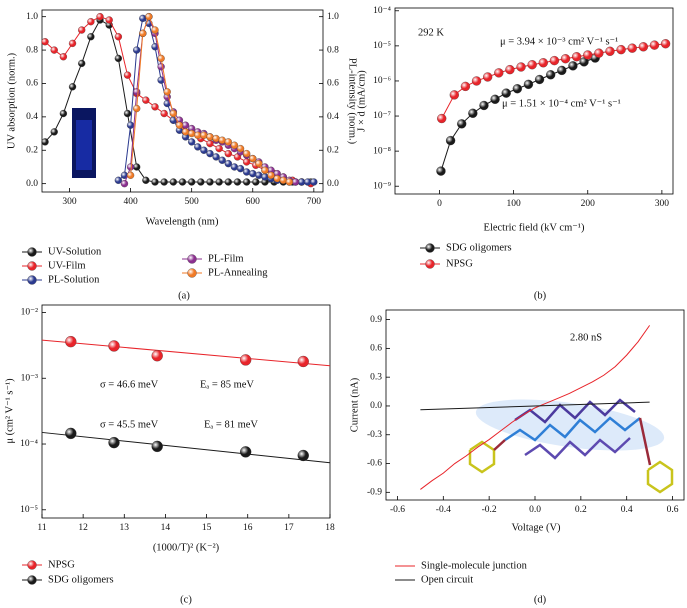  Describe the element at coordinates (129, 384) in the screenshot. I see `annotation: σ = 46.6 meV` at that location.